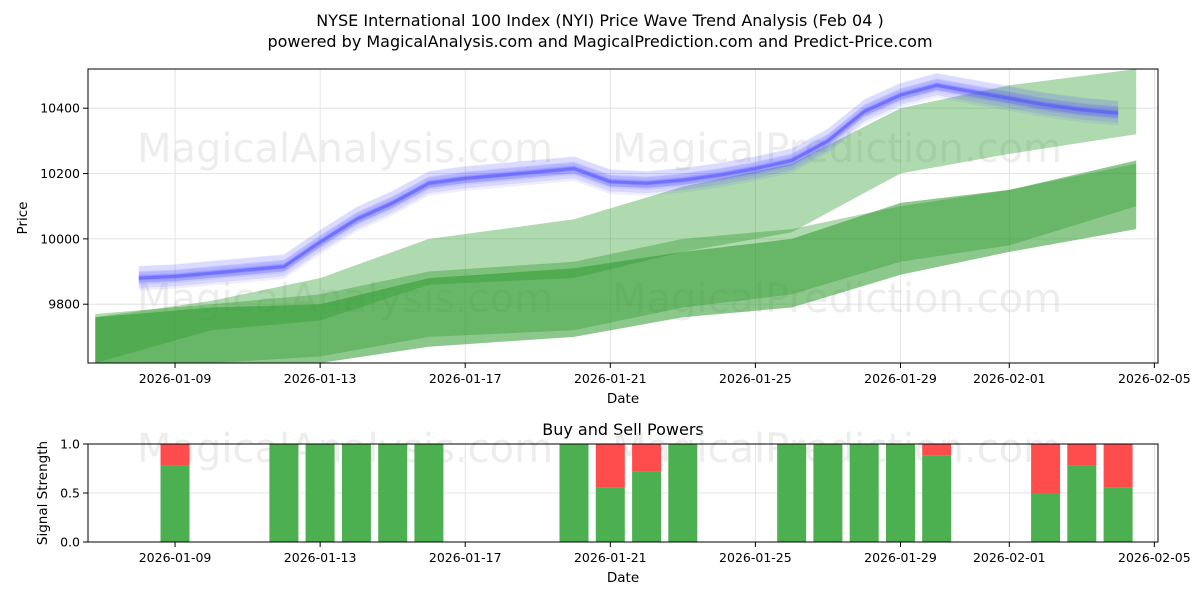  Describe the element at coordinates (1009, 378) in the screenshot. I see `price-x-tick-label: 2026-02-01` at that location.